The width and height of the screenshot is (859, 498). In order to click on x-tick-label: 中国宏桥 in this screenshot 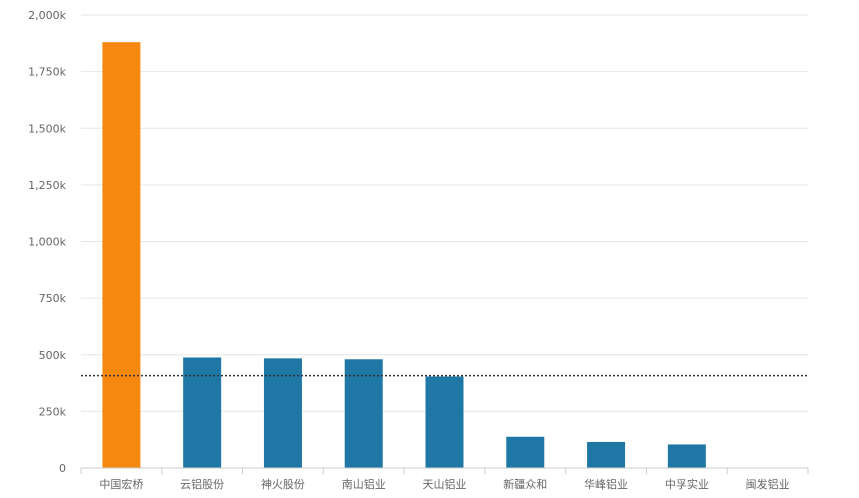, I will do `click(121, 484)`.